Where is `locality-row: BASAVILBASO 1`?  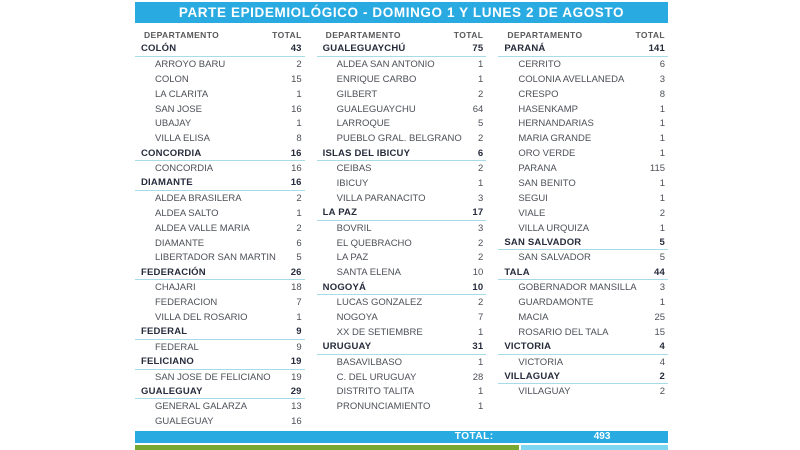
locality-row: BASAVILBASO 1 is located at coordinates (402, 362).